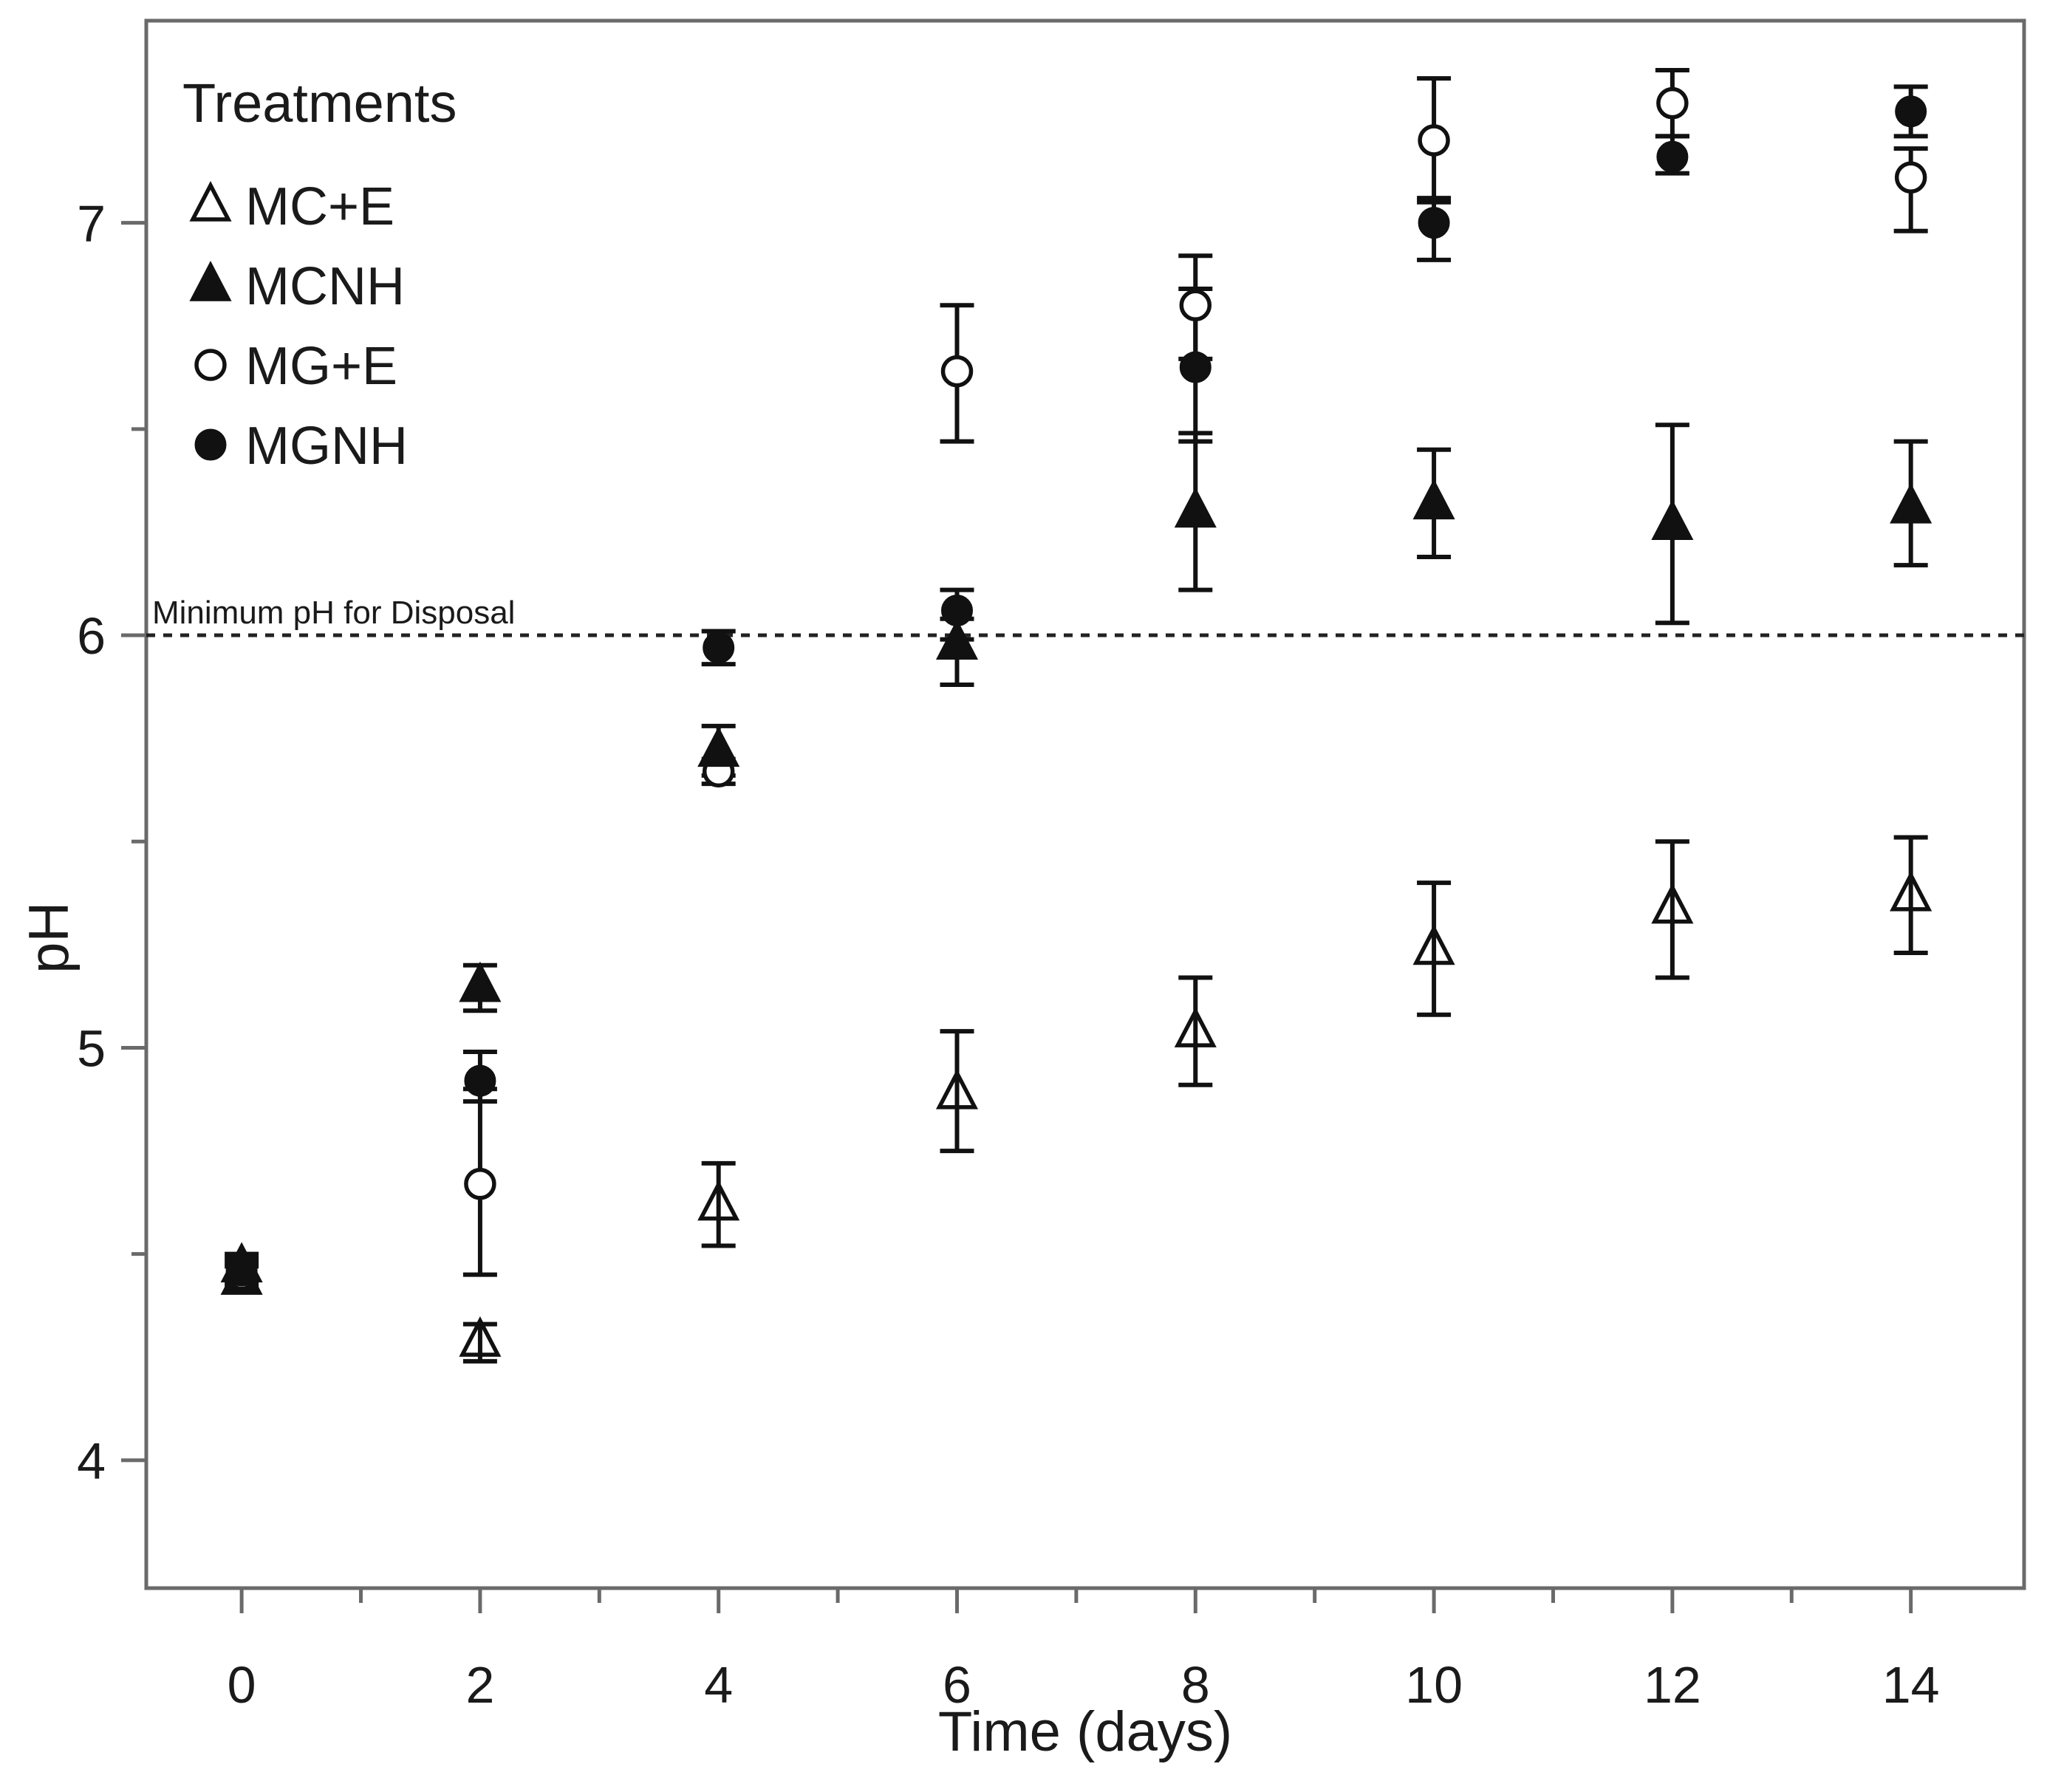  I want to click on x-tick-label: 2, so click(480, 1685).